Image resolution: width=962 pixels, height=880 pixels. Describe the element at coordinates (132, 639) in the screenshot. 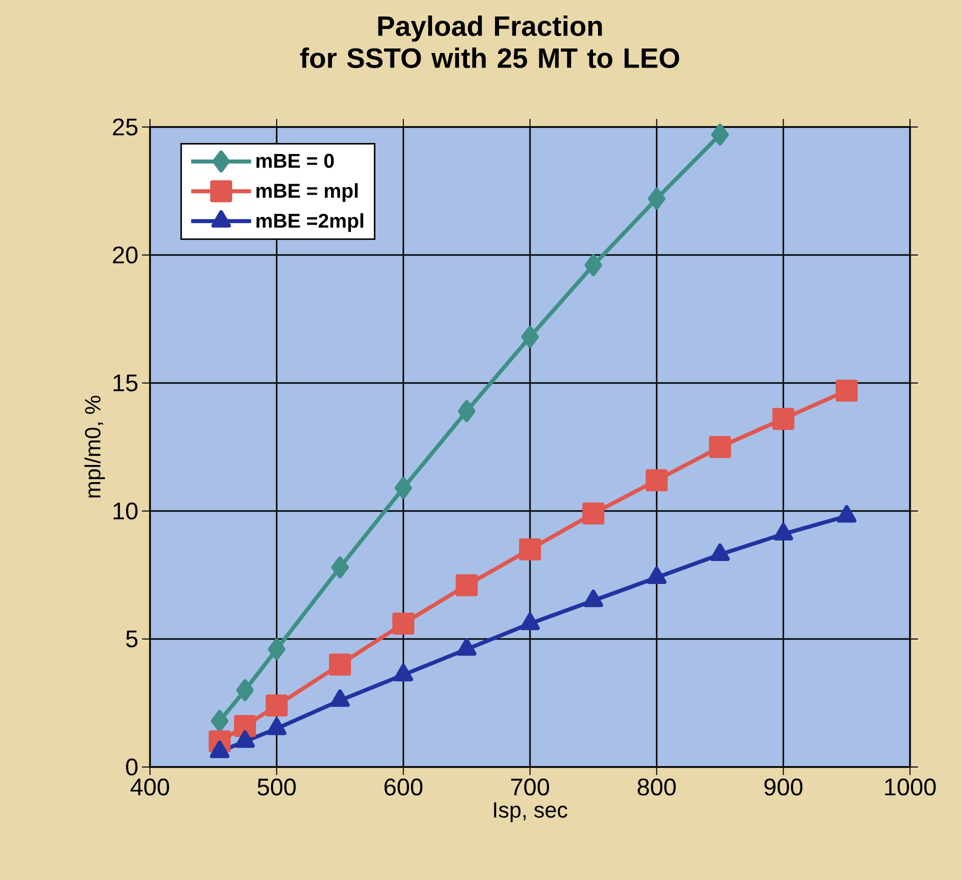

I see `y-tick-label: 5` at that location.